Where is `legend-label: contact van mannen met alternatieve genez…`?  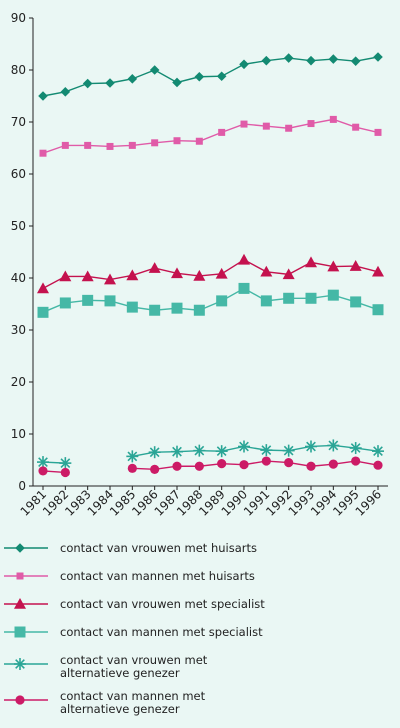 legend-label: contact van mannen met alternatieve genez… is located at coordinates (132, 703).